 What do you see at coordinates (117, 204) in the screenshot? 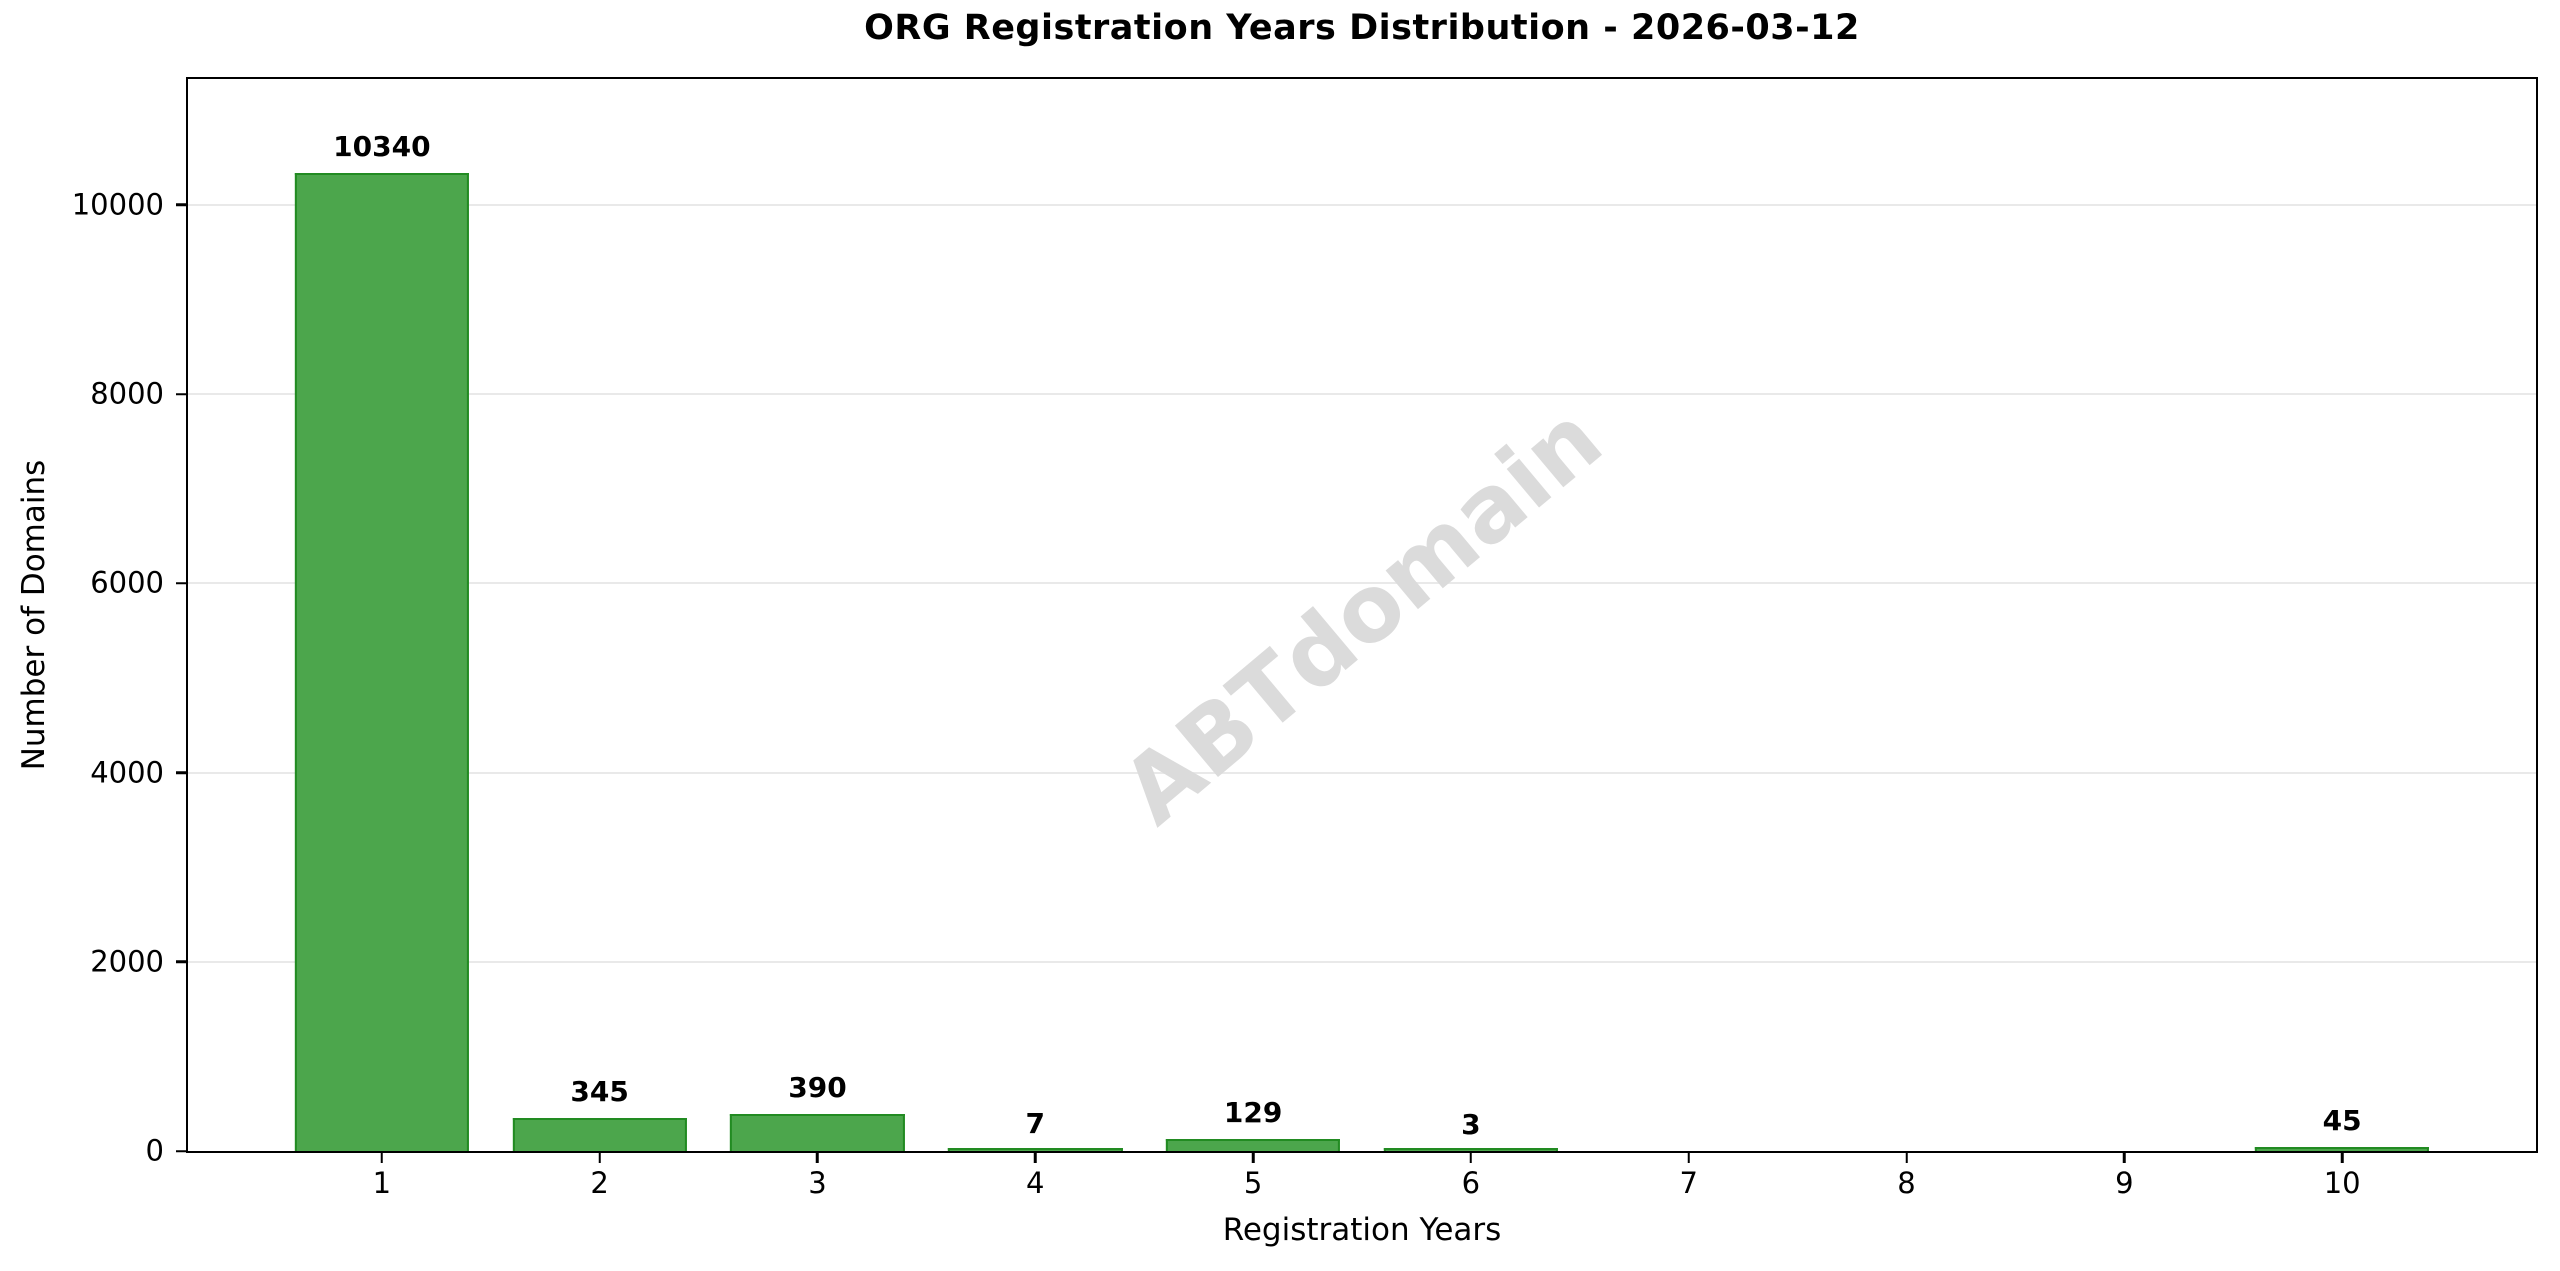
I see `y-tick-label: 10000` at bounding box center [117, 204].